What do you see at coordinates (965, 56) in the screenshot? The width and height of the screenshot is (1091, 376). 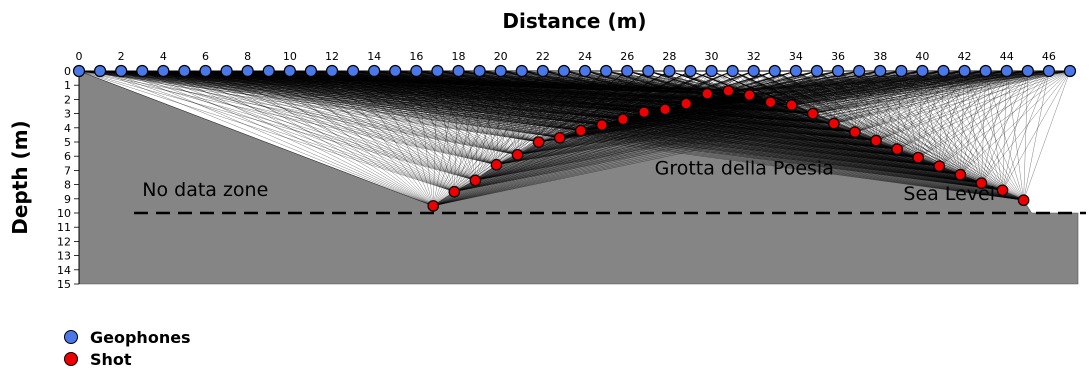 I see `x-tick-label: 42` at bounding box center [965, 56].